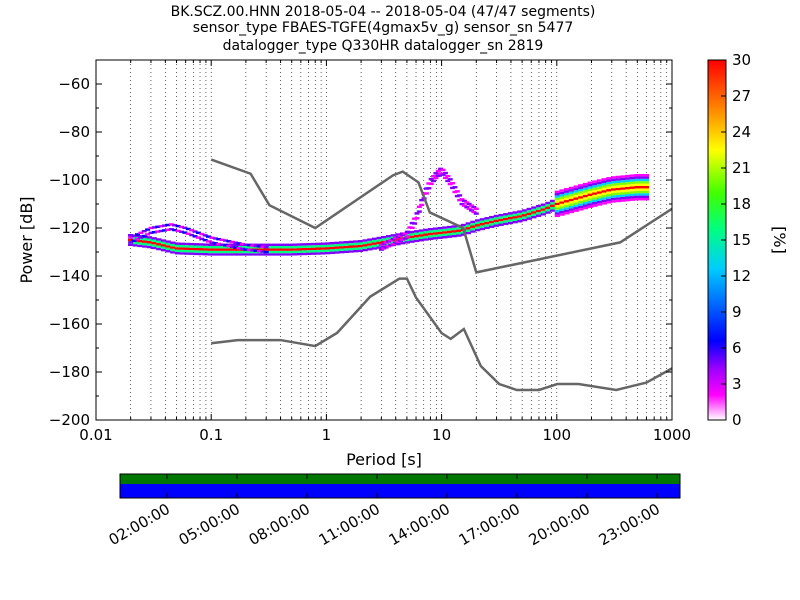 Image resolution: width=800 pixels, height=600 pixels. Describe the element at coordinates (741, 168) in the screenshot. I see `colorbar-tick-label: 21` at that location.